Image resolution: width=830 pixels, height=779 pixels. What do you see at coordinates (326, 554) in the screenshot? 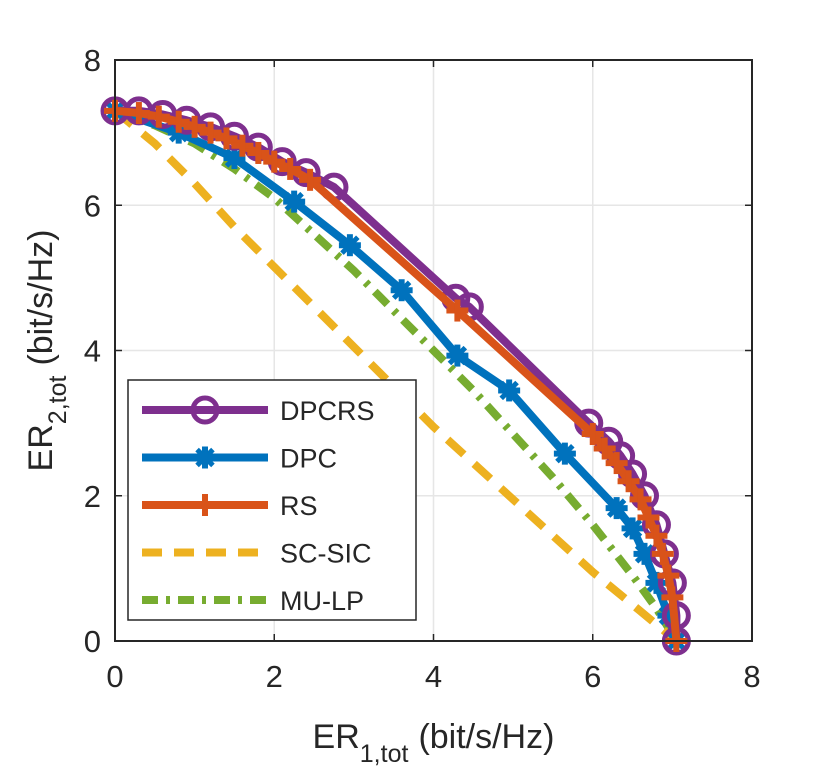
I see `legend-label: SC-SIC` at bounding box center [326, 554].